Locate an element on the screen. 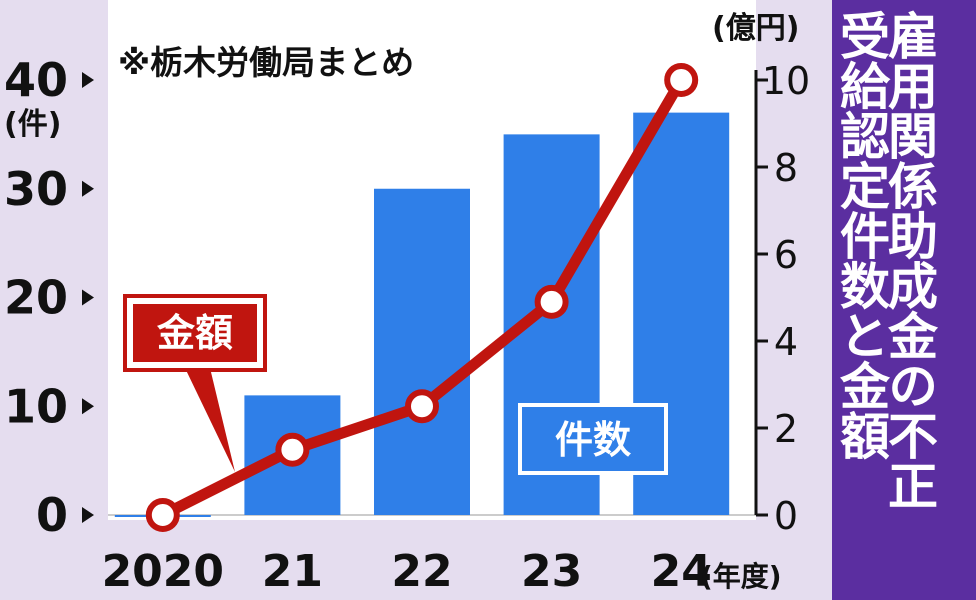 This screenshot has height=600, width=976. x-tick-label: 2020 is located at coordinates (163, 571).